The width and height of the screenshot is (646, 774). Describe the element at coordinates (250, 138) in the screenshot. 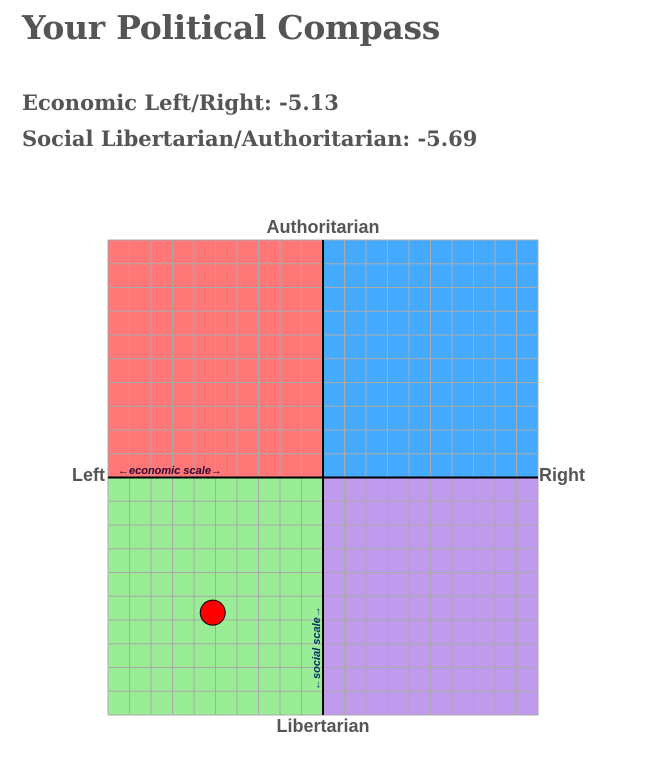

I see `social-score: Social Libertarian/Authoritarian: -5.69` at that location.